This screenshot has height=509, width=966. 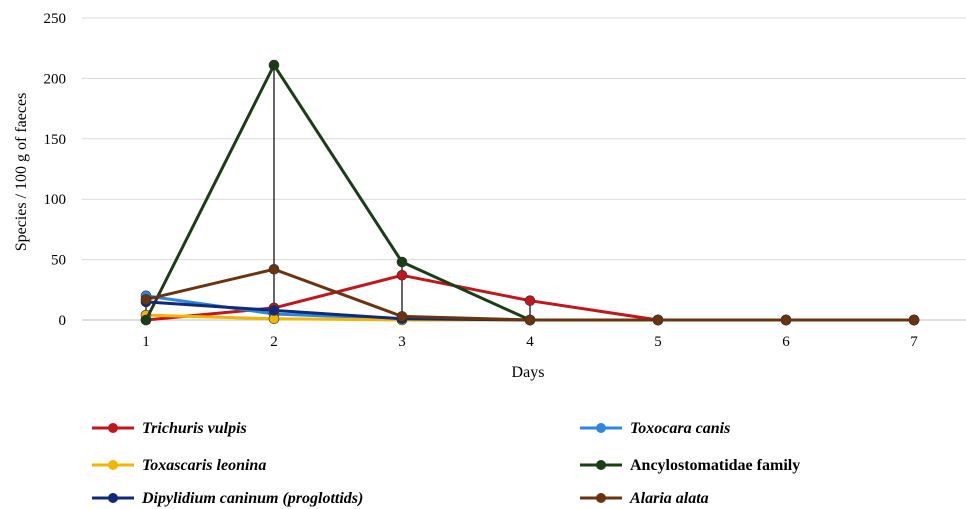 I want to click on legend-item: Toxocara canis, so click(x=655, y=428).